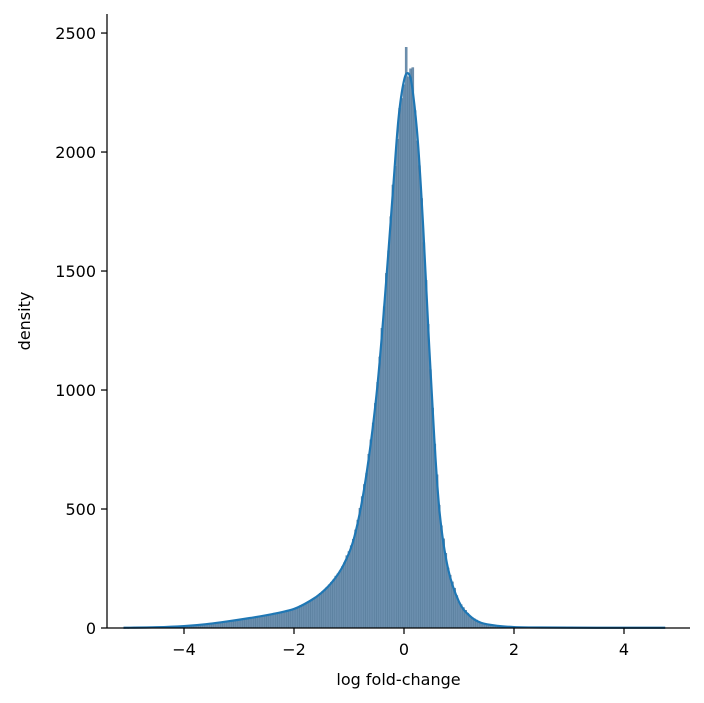  I want to click on x-tick-label: −4, so click(184, 649).